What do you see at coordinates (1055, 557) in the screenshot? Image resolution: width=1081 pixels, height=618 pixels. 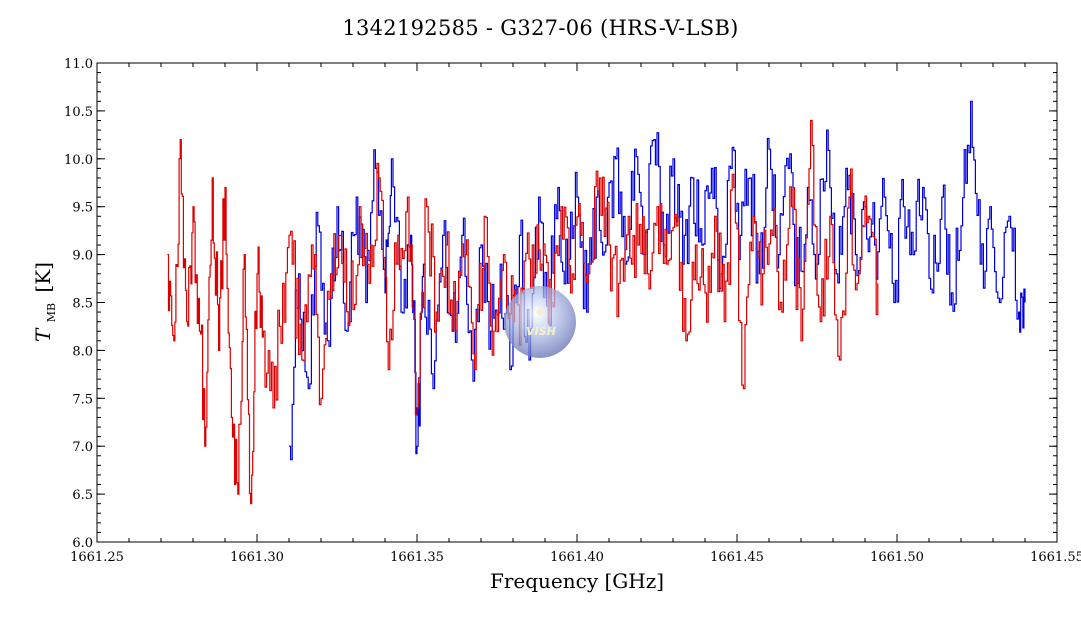 I see `x-tick-label: 1661.55` at bounding box center [1055, 557].